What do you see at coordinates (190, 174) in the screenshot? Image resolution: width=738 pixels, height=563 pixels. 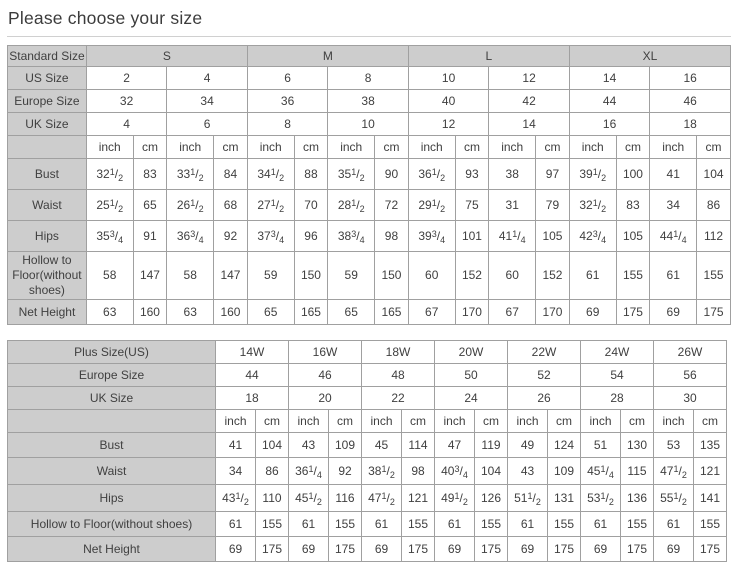 I see `measurement-inch-cell: 331/2` at bounding box center [190, 174].